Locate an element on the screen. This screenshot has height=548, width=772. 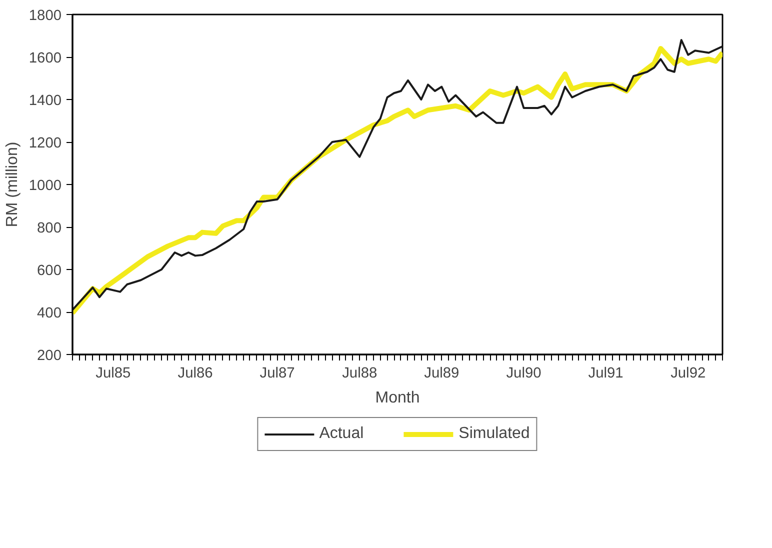
y-tick-label: 800 is located at coordinates (49, 228).